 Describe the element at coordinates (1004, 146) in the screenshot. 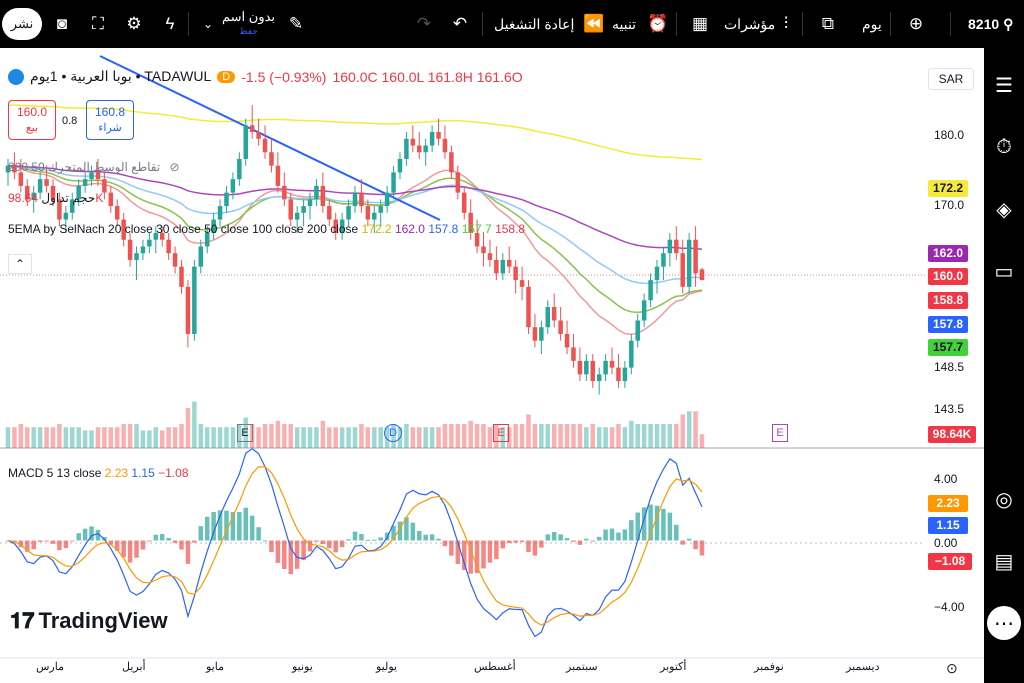

I see `alerts-clock-icon: ⏱` at that location.